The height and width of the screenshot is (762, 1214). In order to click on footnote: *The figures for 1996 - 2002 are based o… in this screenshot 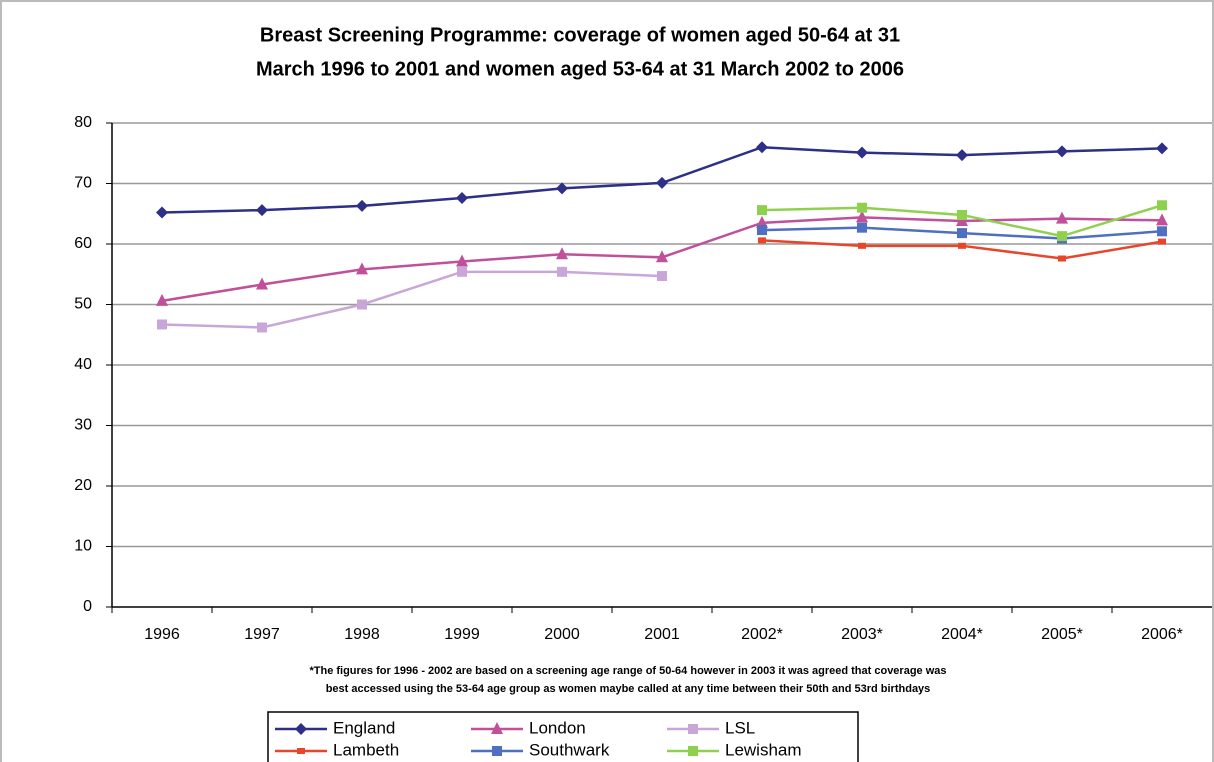, I will do `click(627, 671)`.